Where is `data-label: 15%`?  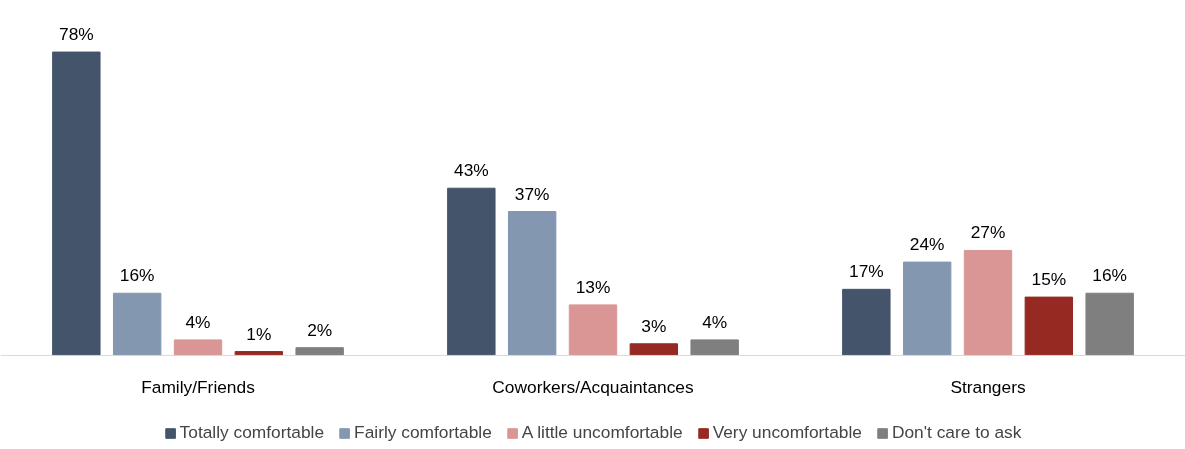
data-label: 15% is located at coordinates (1049, 279).